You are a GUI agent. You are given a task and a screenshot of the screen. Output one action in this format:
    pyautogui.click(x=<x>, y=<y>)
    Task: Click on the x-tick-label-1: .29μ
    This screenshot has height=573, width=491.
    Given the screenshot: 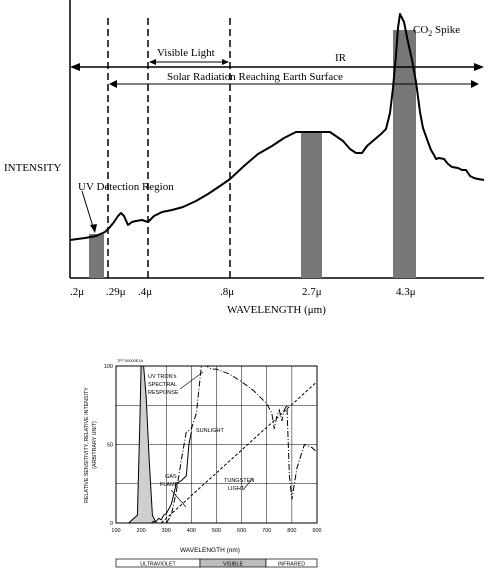 What is the action you would take?
    pyautogui.click(x=116, y=292)
    